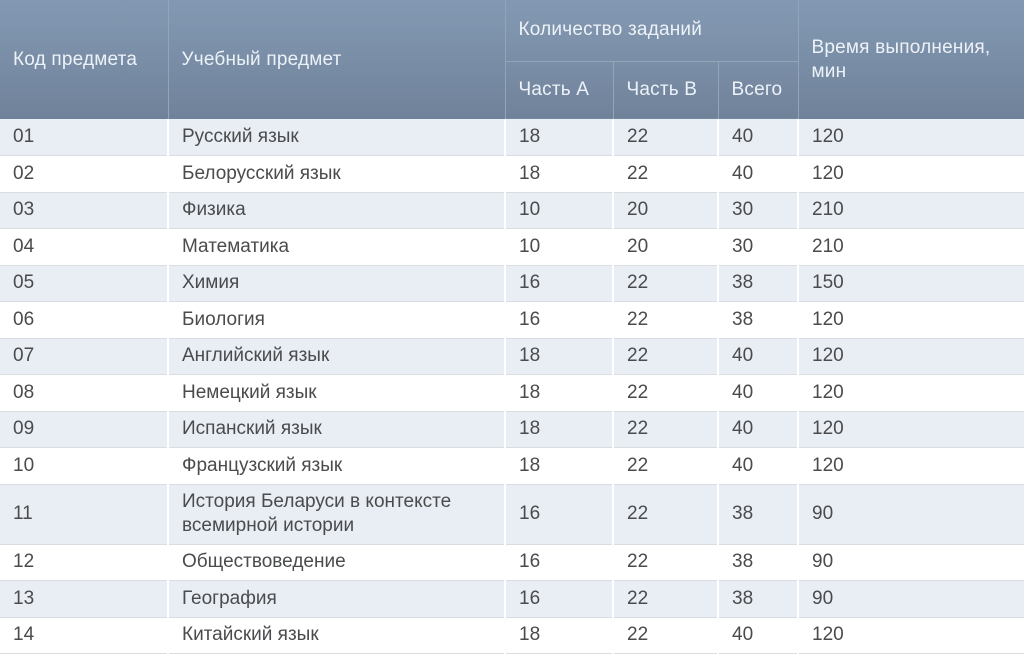 This screenshot has width=1024, height=654. Describe the element at coordinates (337, 320) in the screenshot. I see `cell-subject: Биология` at that location.